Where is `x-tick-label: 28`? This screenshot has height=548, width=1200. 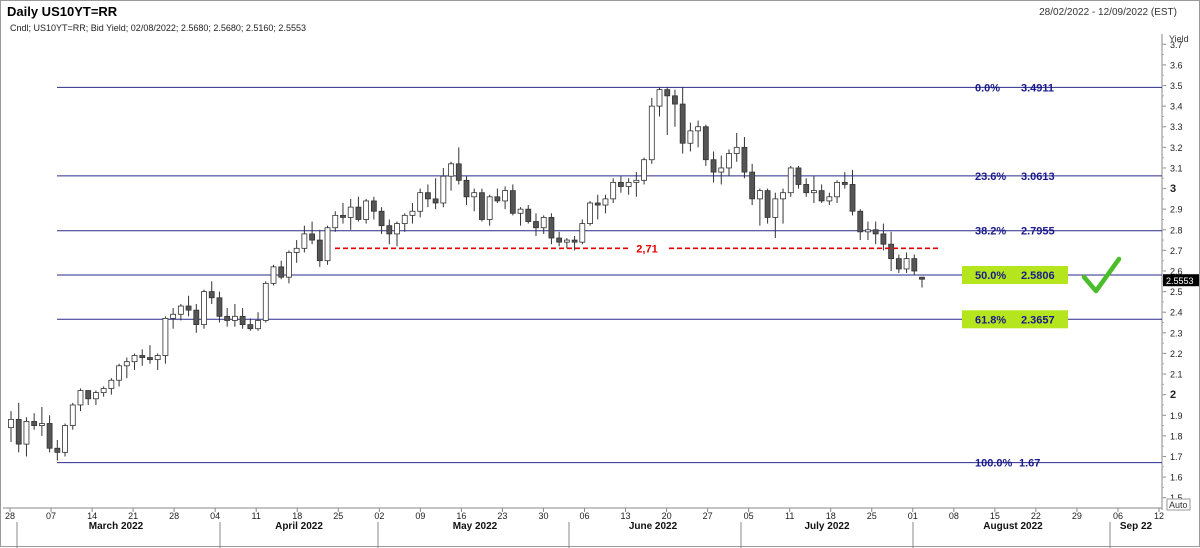
x-tick-label: 28 is located at coordinates (10, 516).